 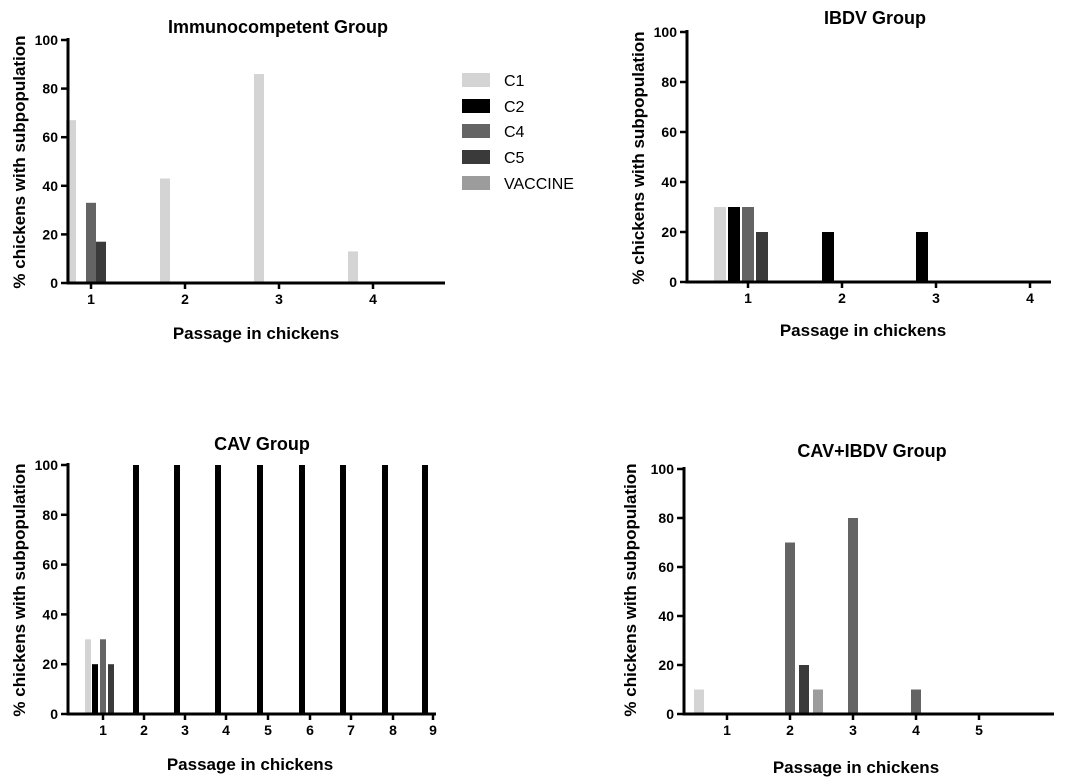 I want to click on x-tick-label: 8, so click(x=393, y=730).